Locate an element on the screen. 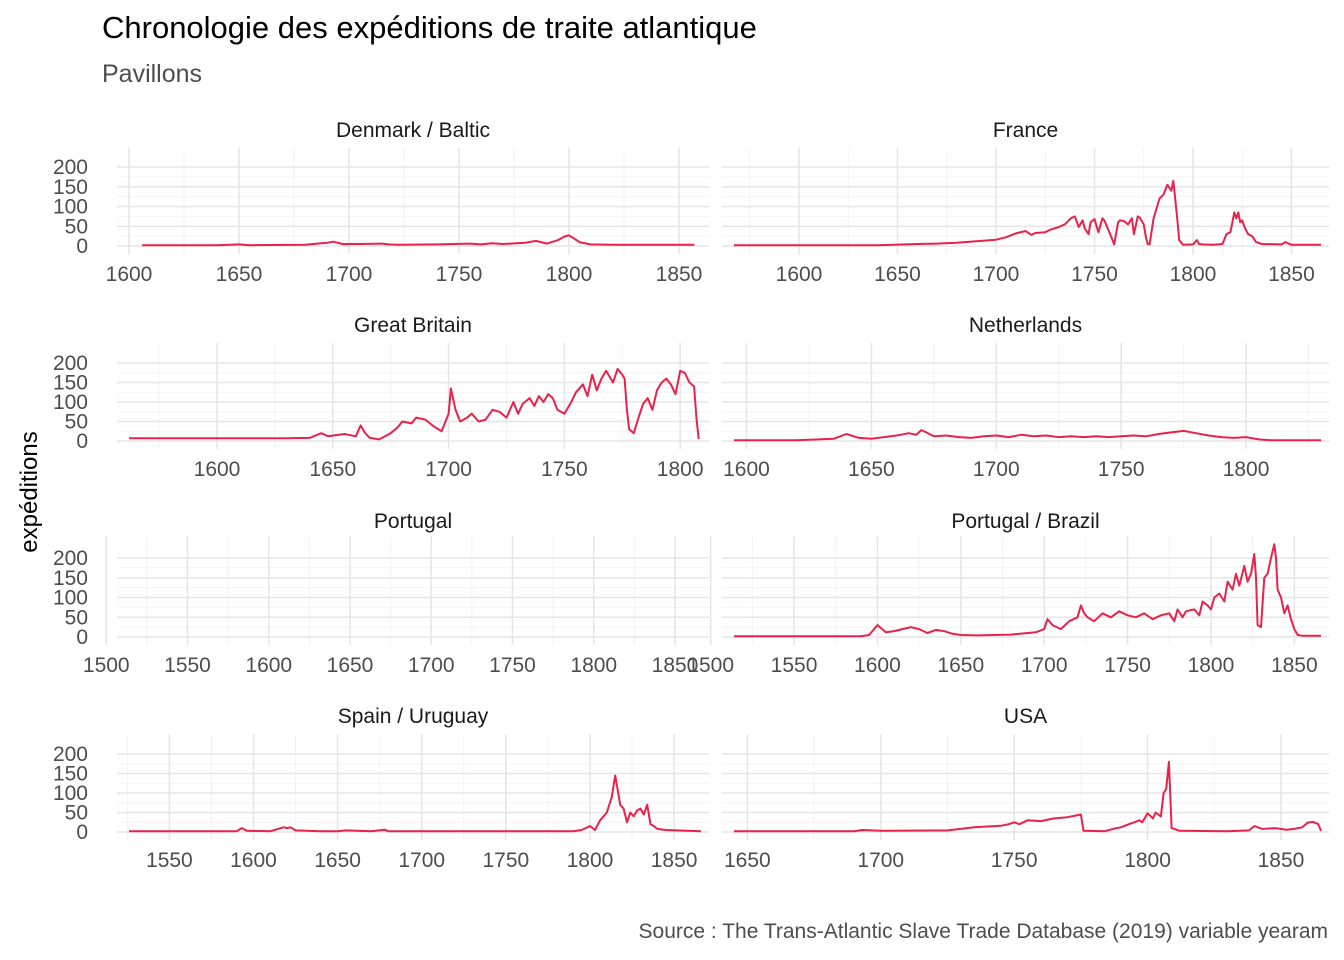 The height and width of the screenshot is (960, 1344). facet-strip-label: Portugal / Brazil is located at coordinates (1025, 521).